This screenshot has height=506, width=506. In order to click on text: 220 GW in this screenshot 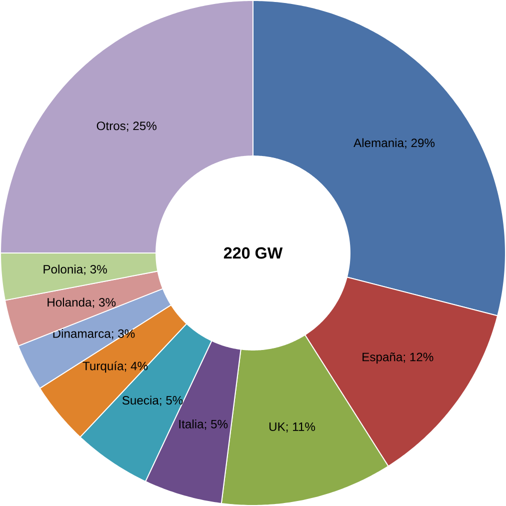, I will do `click(253, 253)`.